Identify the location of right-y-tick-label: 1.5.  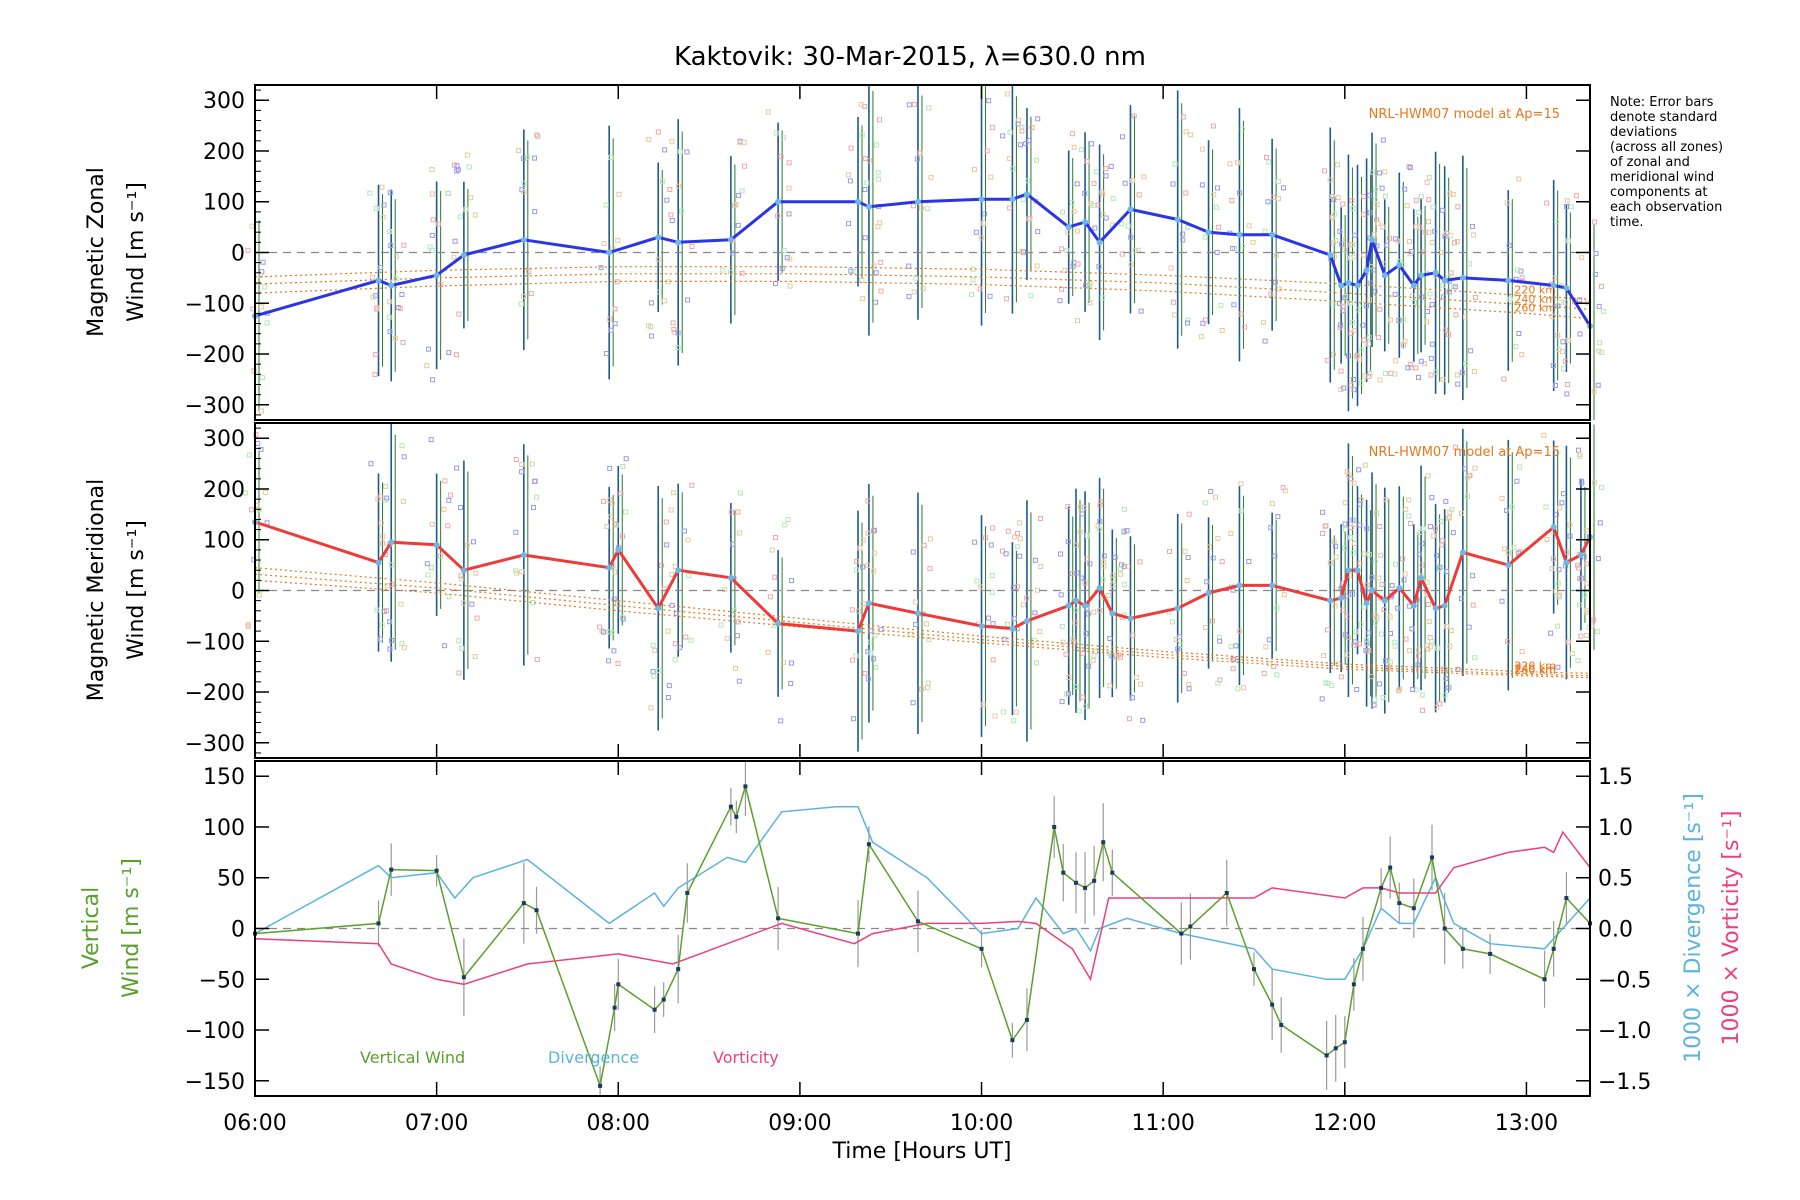
(1615, 777).